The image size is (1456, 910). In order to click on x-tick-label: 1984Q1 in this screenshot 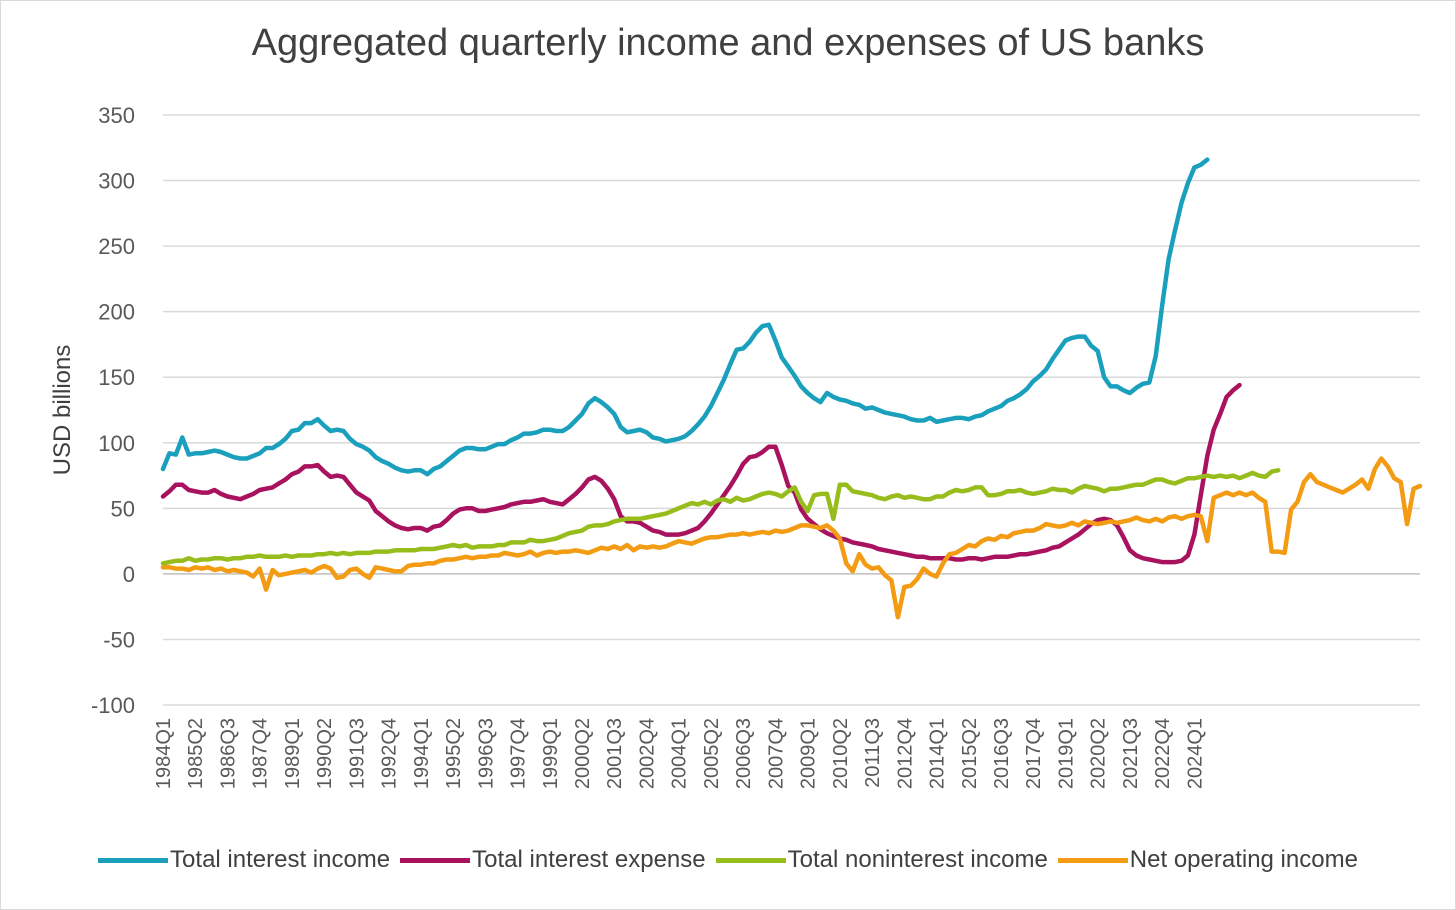, I will do `click(164, 753)`.